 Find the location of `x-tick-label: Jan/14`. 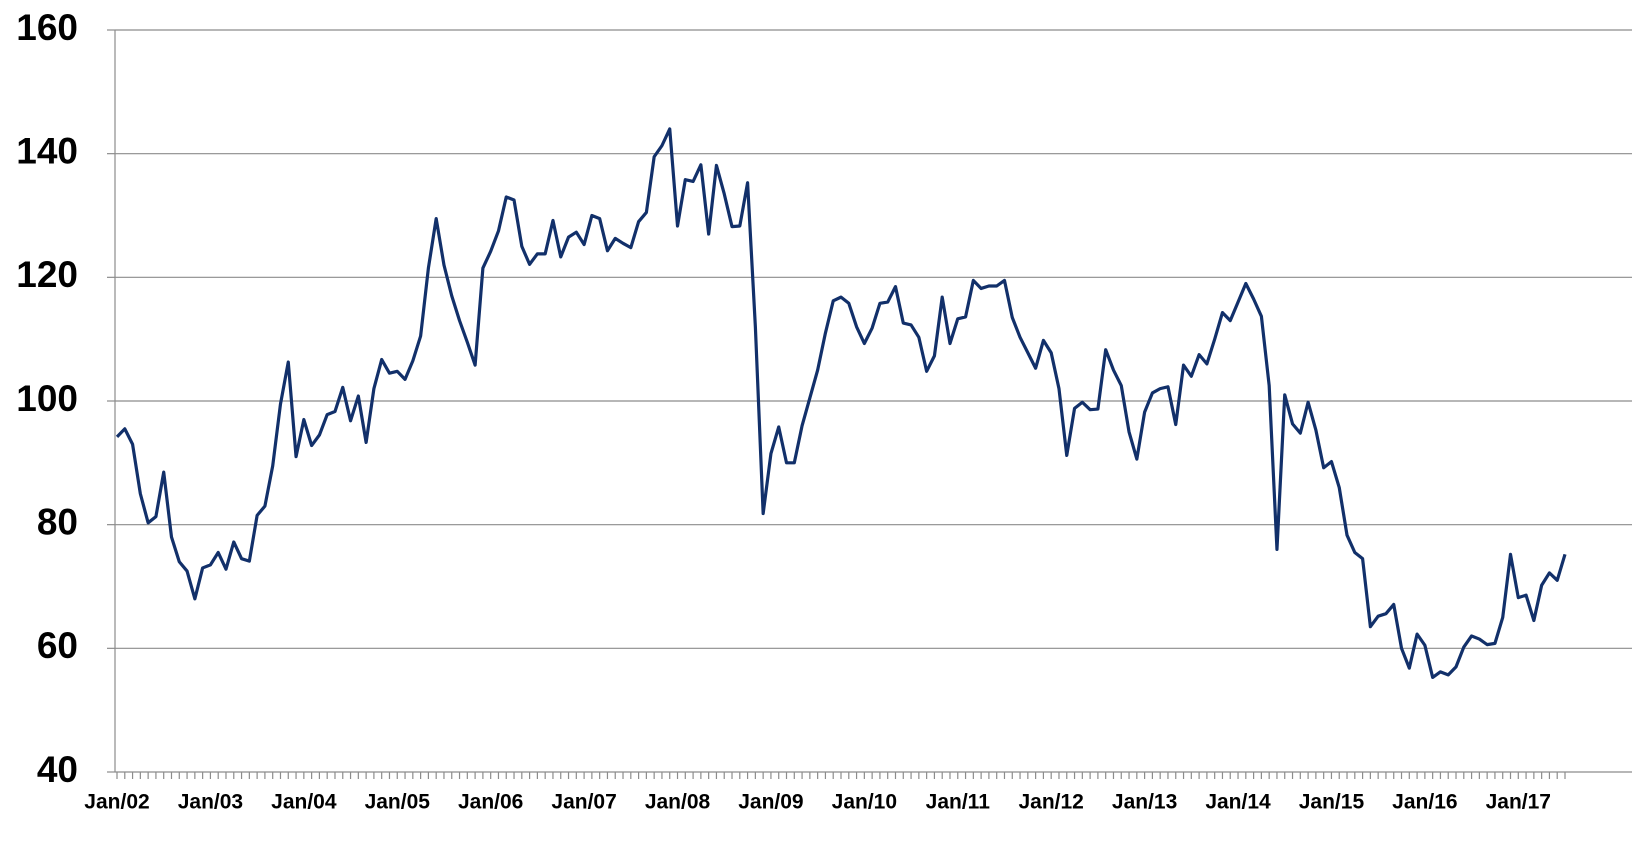

x-tick-label: Jan/14 is located at coordinates (1238, 802).